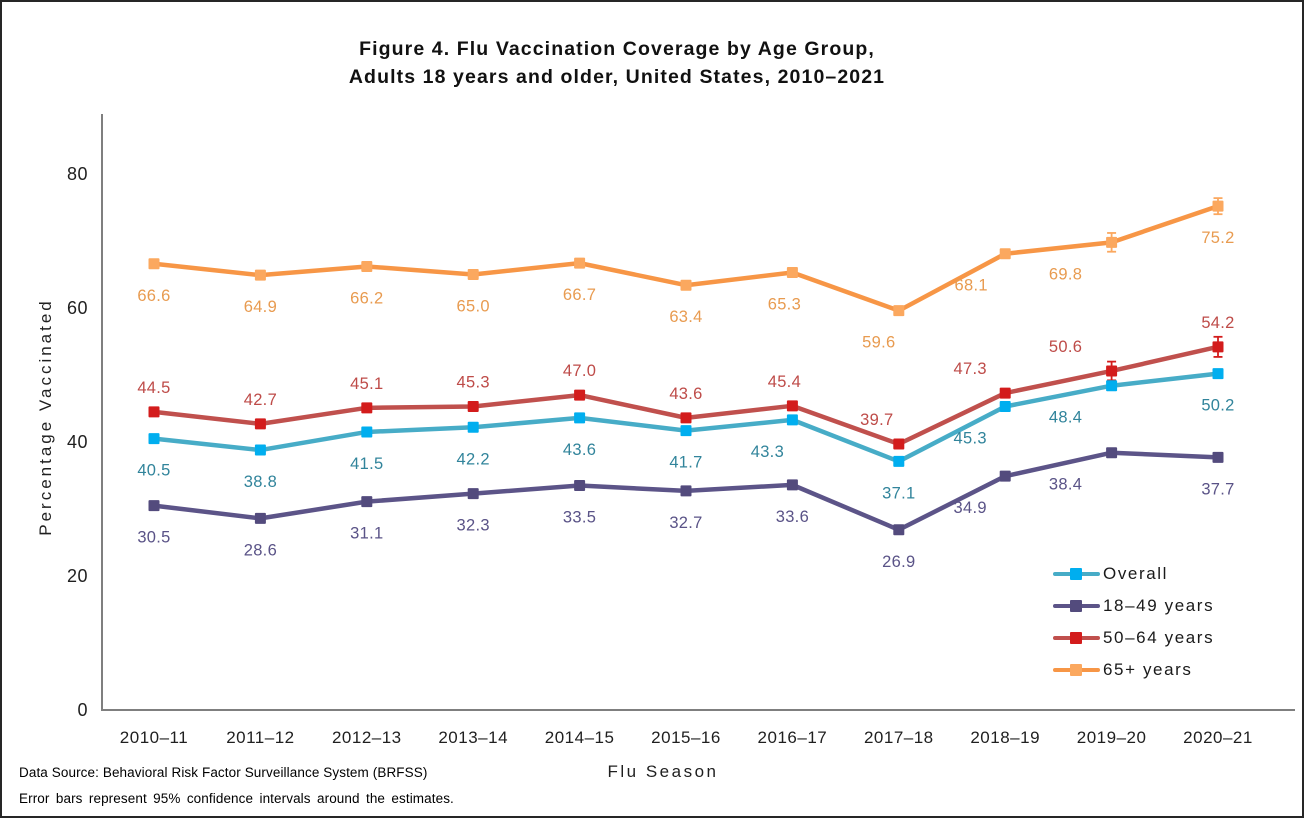 Image resolution: width=1304 pixels, height=820 pixels. What do you see at coordinates (793, 737) in the screenshot?
I see `x-tick-label: 2016–17` at bounding box center [793, 737].